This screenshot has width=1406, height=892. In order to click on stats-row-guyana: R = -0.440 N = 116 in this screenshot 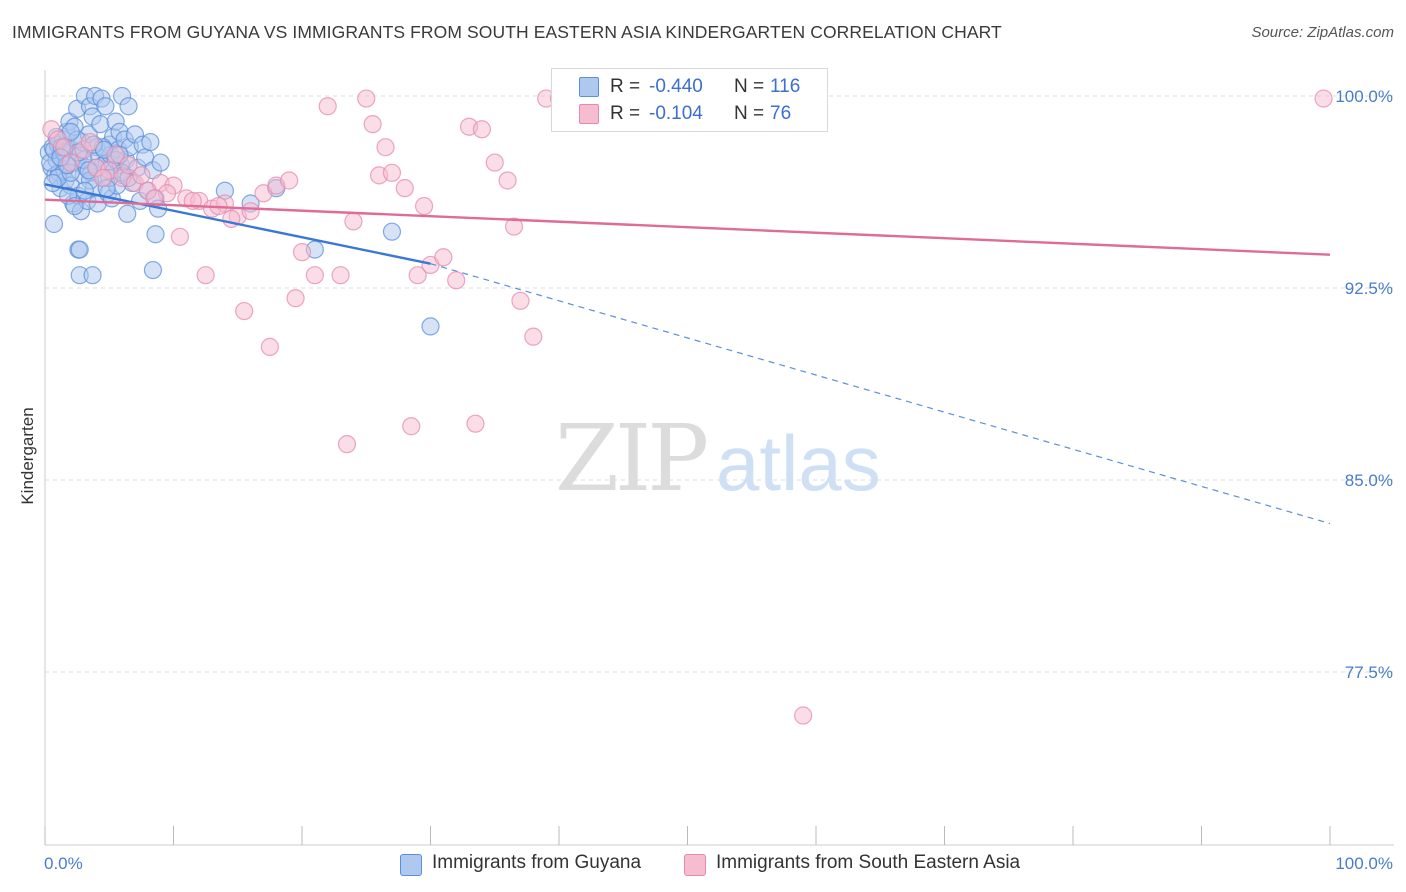, I will do `click(689, 86)`.